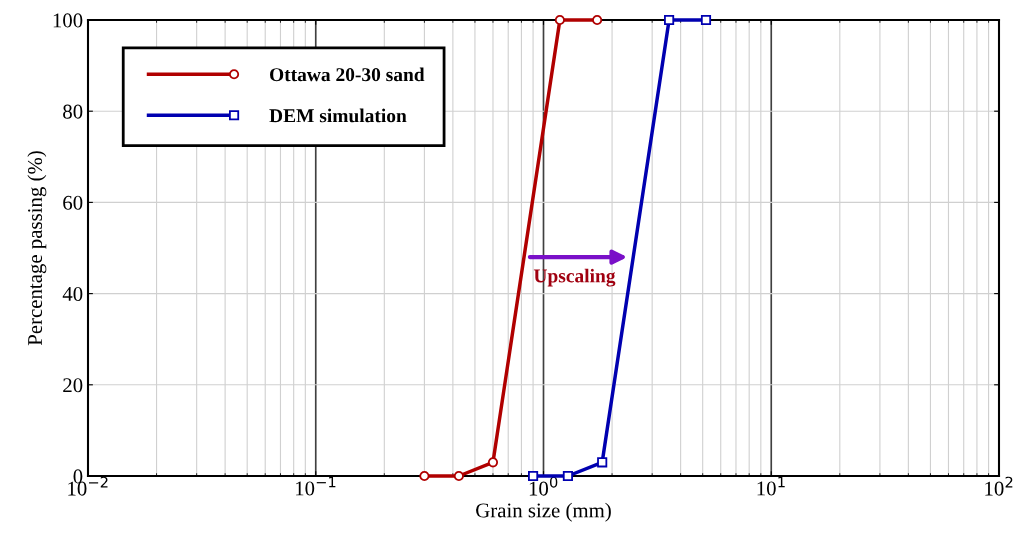 The image size is (1027, 540). What do you see at coordinates (999, 486) in the screenshot?
I see `x-tick-label: 10$^{2}$` at bounding box center [999, 486].